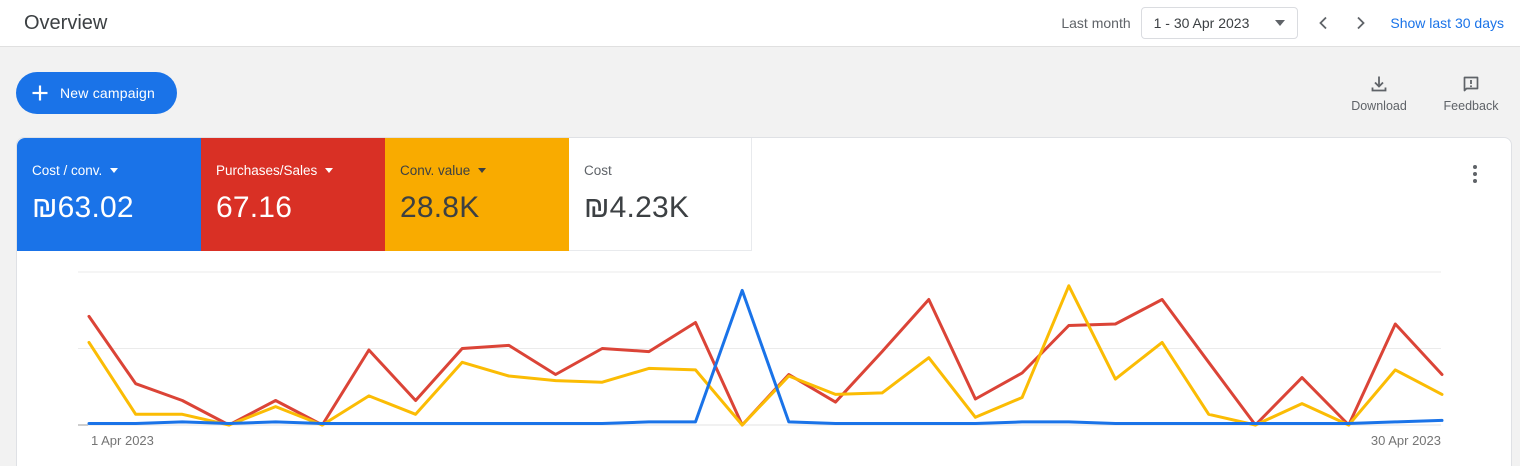 The image size is (1520, 466). What do you see at coordinates (637, 207) in the screenshot?
I see `scorecard-value: ₪4.23K` at bounding box center [637, 207].